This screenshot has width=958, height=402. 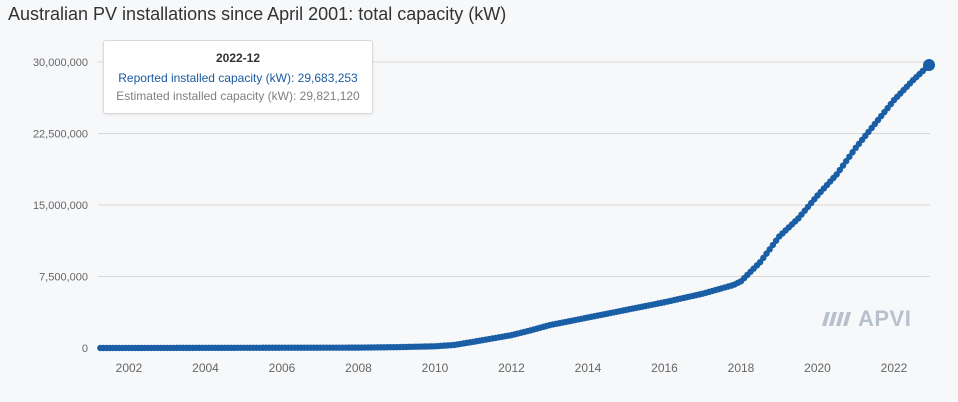 What do you see at coordinates (60, 135) in the screenshot?
I see `y-tick-label: 22,500,000` at bounding box center [60, 135].